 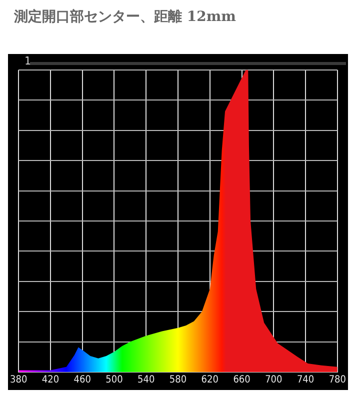 What do you see at coordinates (146, 380) in the screenshot?
I see `x-tick-label: 540` at bounding box center [146, 380].